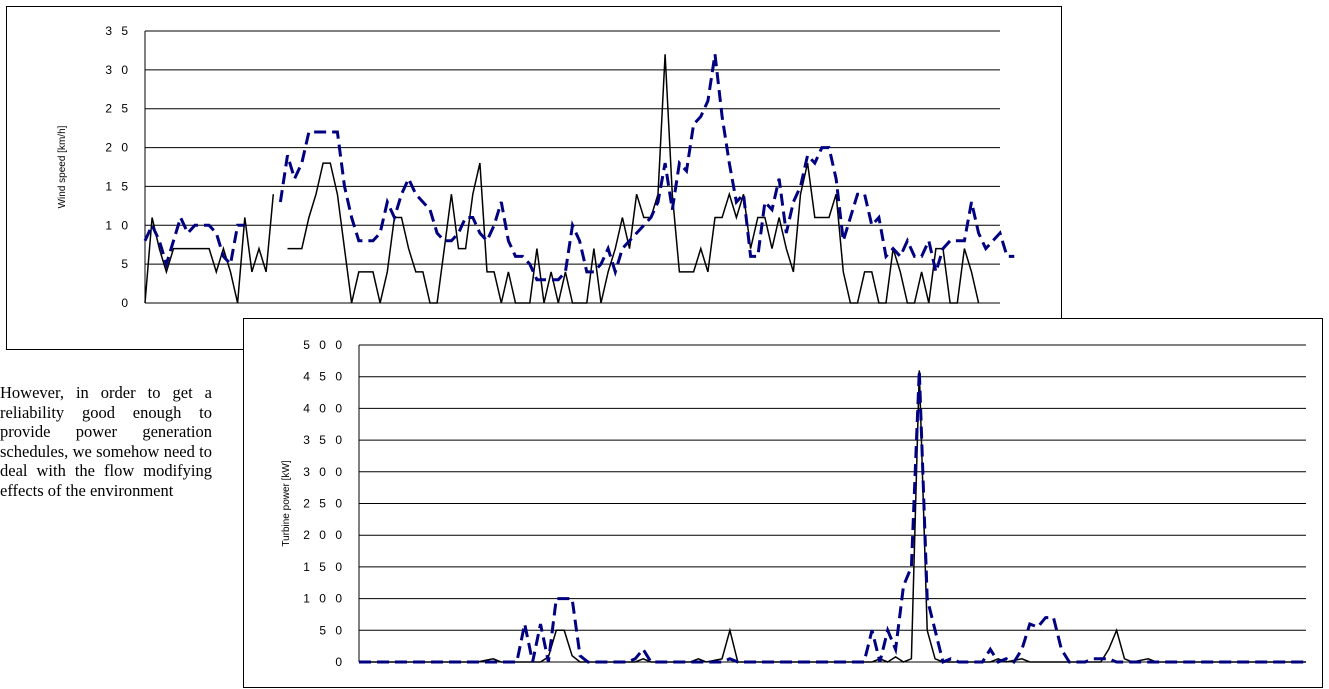 The image size is (1329, 689). Describe the element at coordinates (324, 377) in the screenshot. I see `y-tick-label-power-9: 4 5 0` at that location.